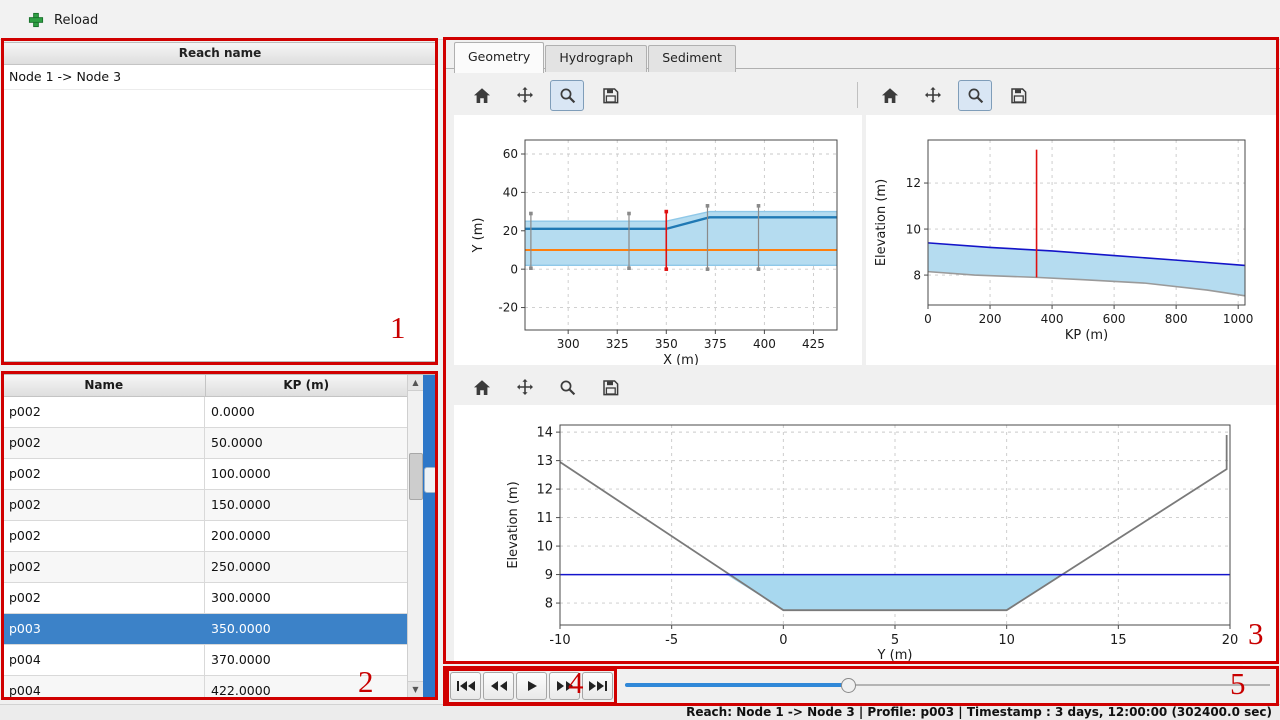 Image resolution: width=1280 pixels, height=720 pixels. I want to click on time-slider-track, so click(947, 685).